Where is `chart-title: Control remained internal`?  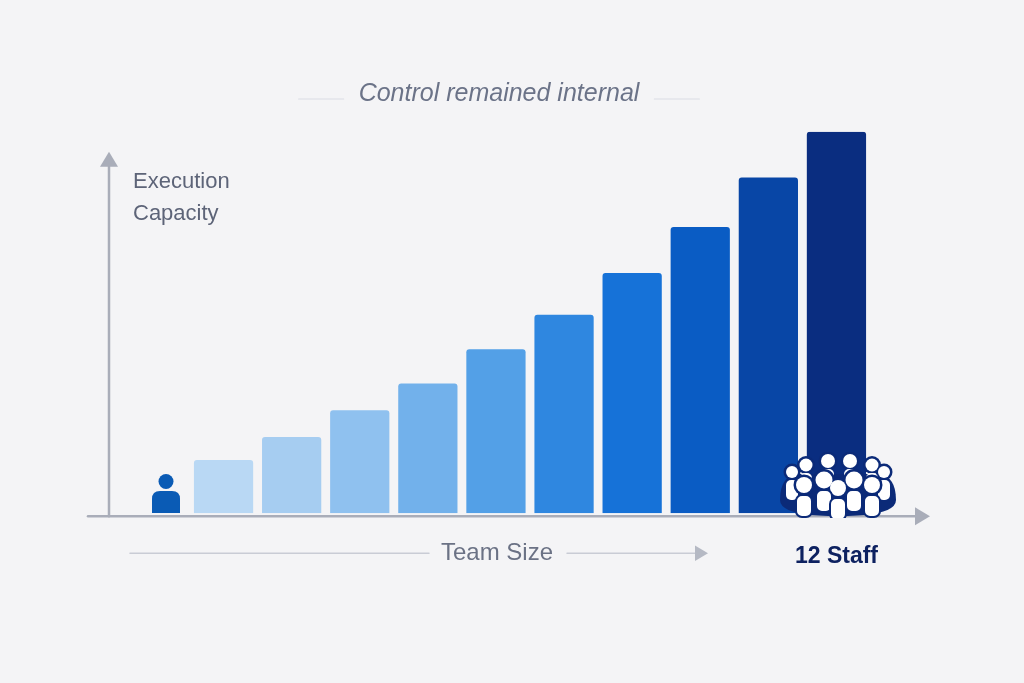
chart-title: Control remained internal is located at coordinates (499, 91).